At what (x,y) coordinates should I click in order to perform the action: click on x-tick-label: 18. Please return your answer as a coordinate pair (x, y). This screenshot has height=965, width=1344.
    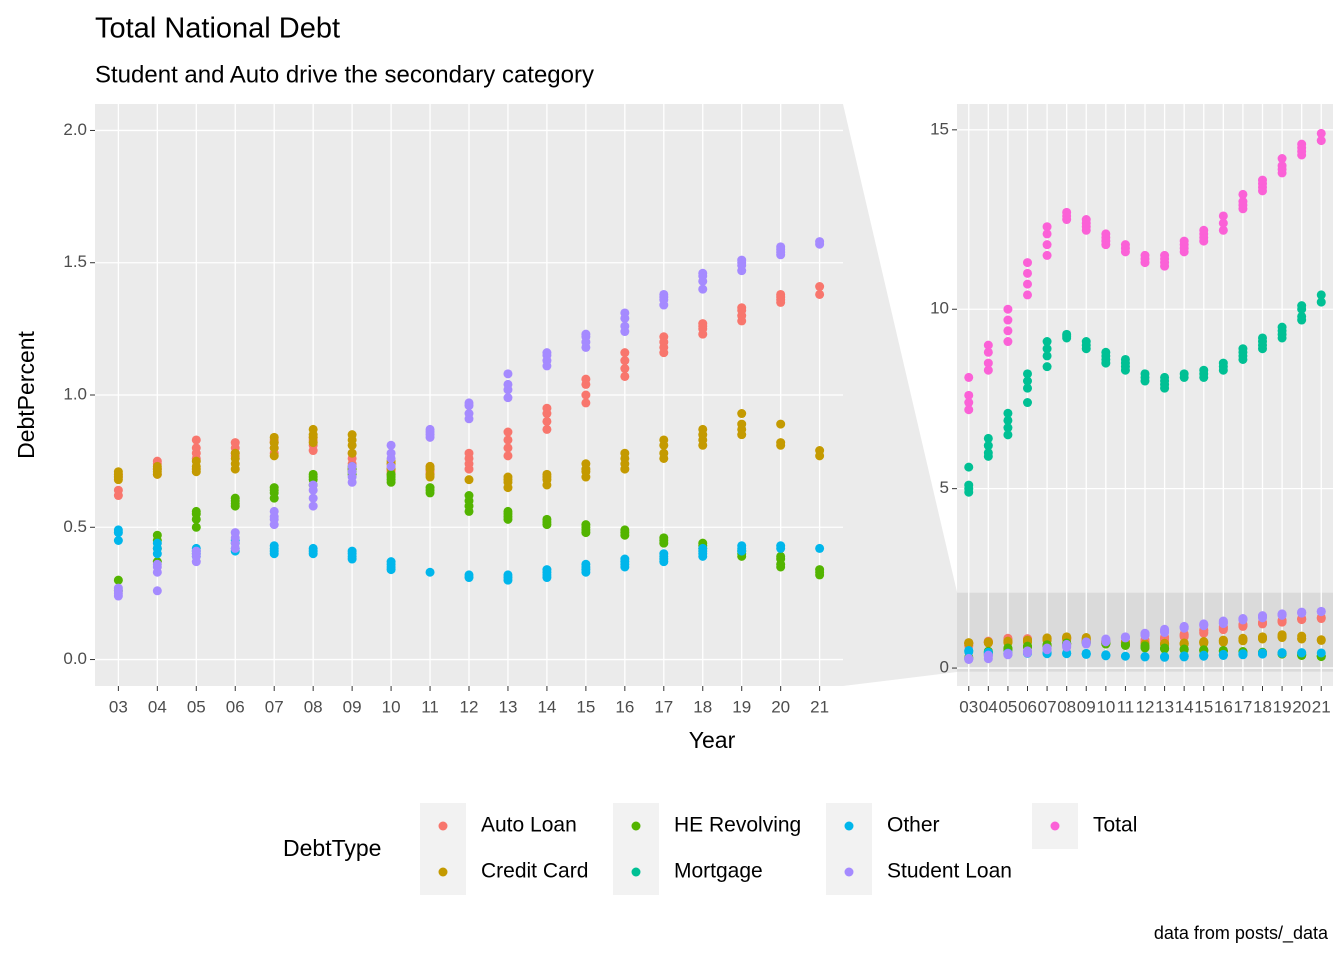
    Looking at the image, I should click on (702, 706).